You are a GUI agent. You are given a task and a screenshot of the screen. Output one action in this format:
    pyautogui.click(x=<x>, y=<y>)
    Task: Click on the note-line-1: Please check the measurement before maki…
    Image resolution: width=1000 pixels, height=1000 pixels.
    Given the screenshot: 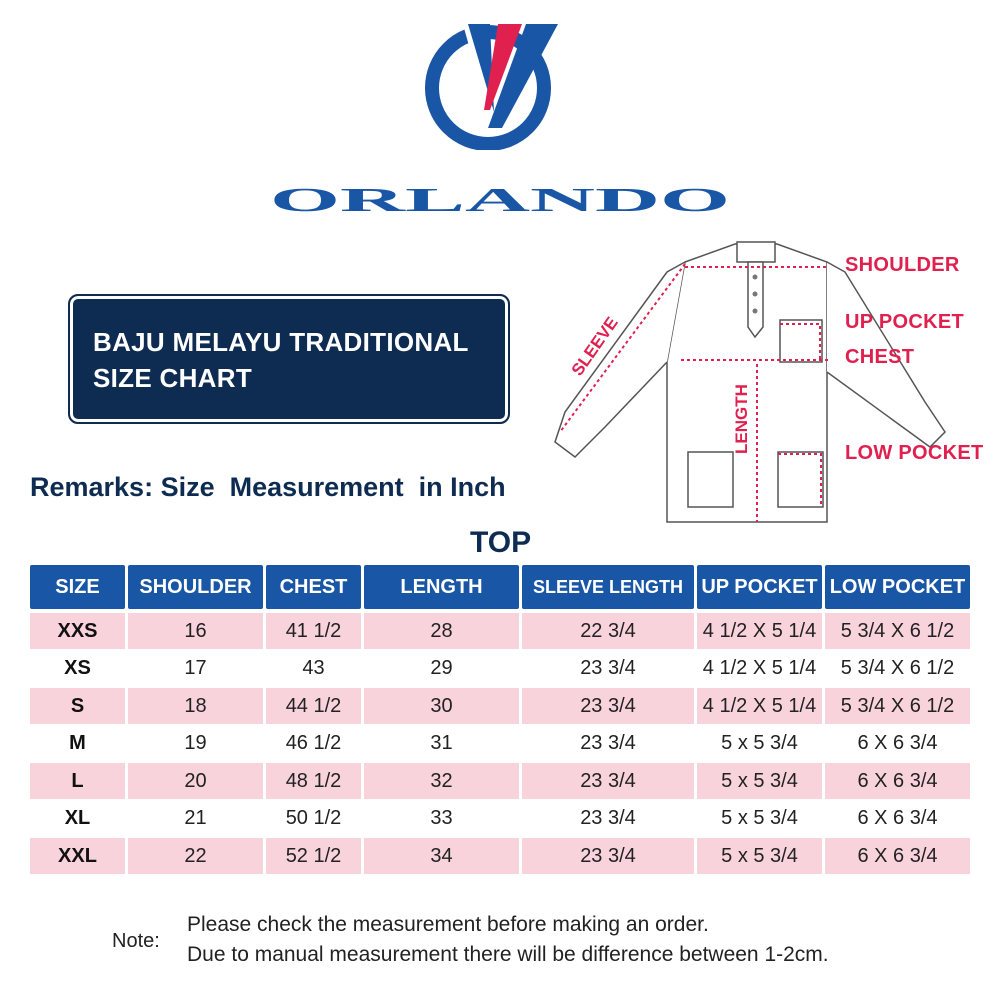 What is the action you would take?
    pyautogui.click(x=448, y=924)
    